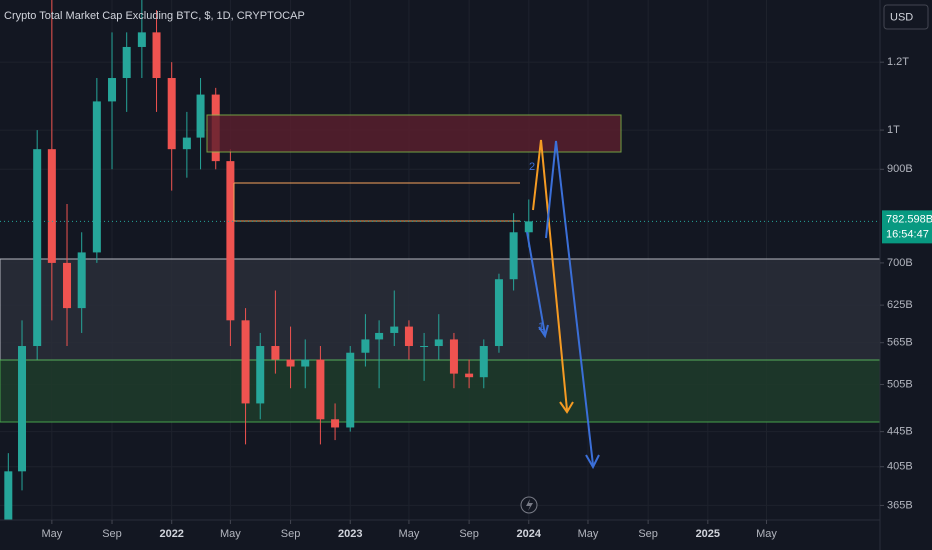 Image resolution: width=932 pixels, height=550 pixels. I want to click on y-tick-label: 565B, so click(900, 343).